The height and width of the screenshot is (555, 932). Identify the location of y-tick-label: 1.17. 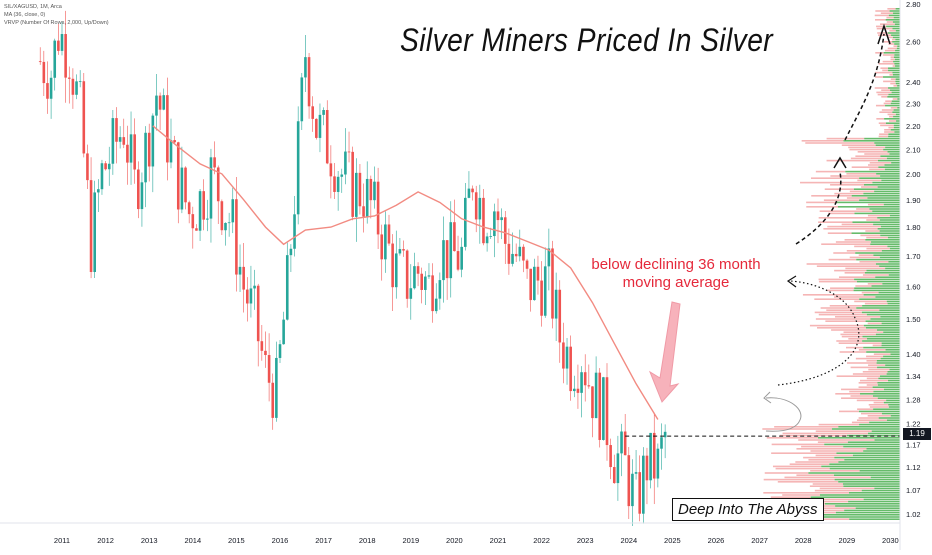
(913, 445).